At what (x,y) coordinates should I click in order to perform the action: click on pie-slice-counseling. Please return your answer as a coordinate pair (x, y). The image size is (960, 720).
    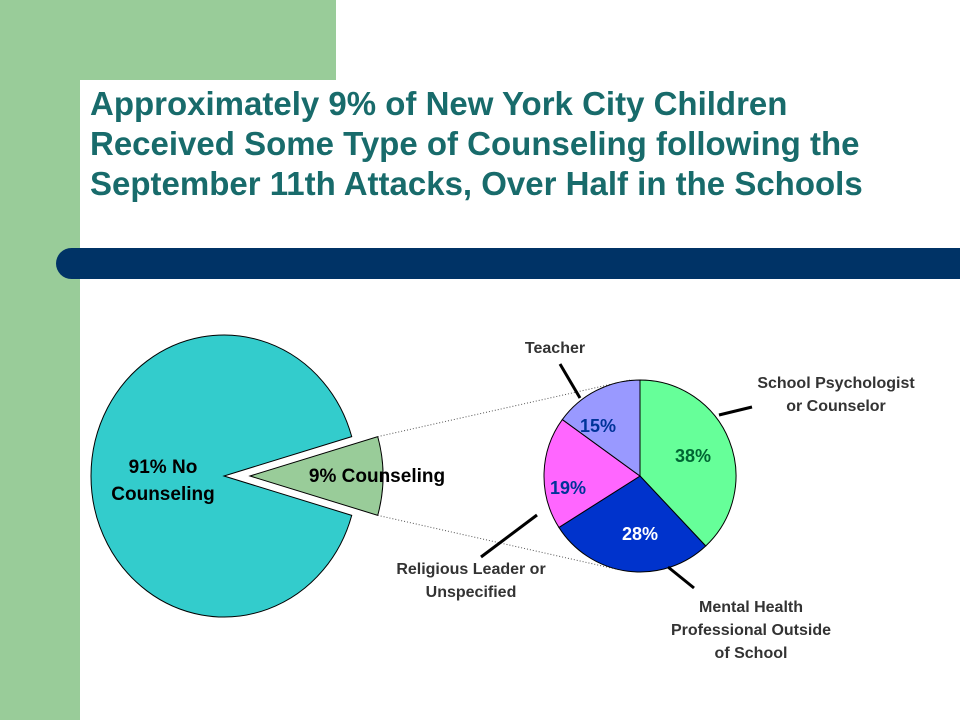
    Looking at the image, I should click on (316, 476).